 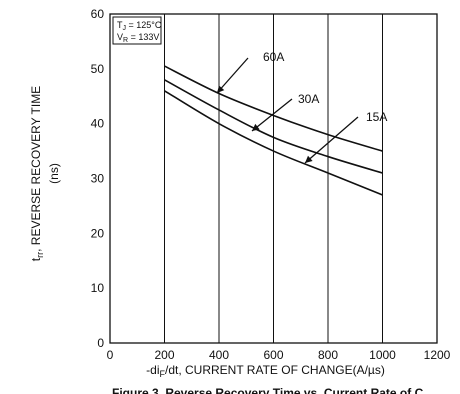 I want to click on y-tick-label: 10, so click(x=98, y=288).